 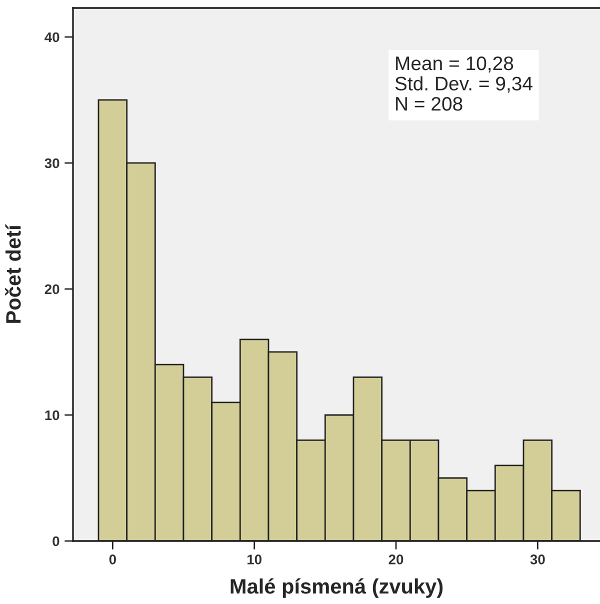 What do you see at coordinates (463, 83) in the screenshot?
I see `annotation: Mean = 10,28 Std. Dev. = 9,34 N = 208` at bounding box center [463, 83].